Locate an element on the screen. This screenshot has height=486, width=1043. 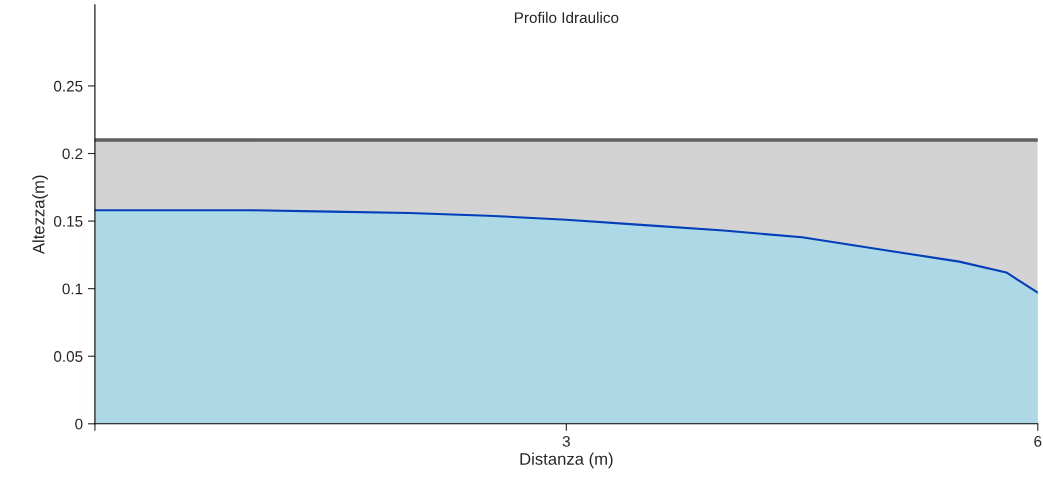
x-axis-title: Distanza (m) is located at coordinates (566, 460).